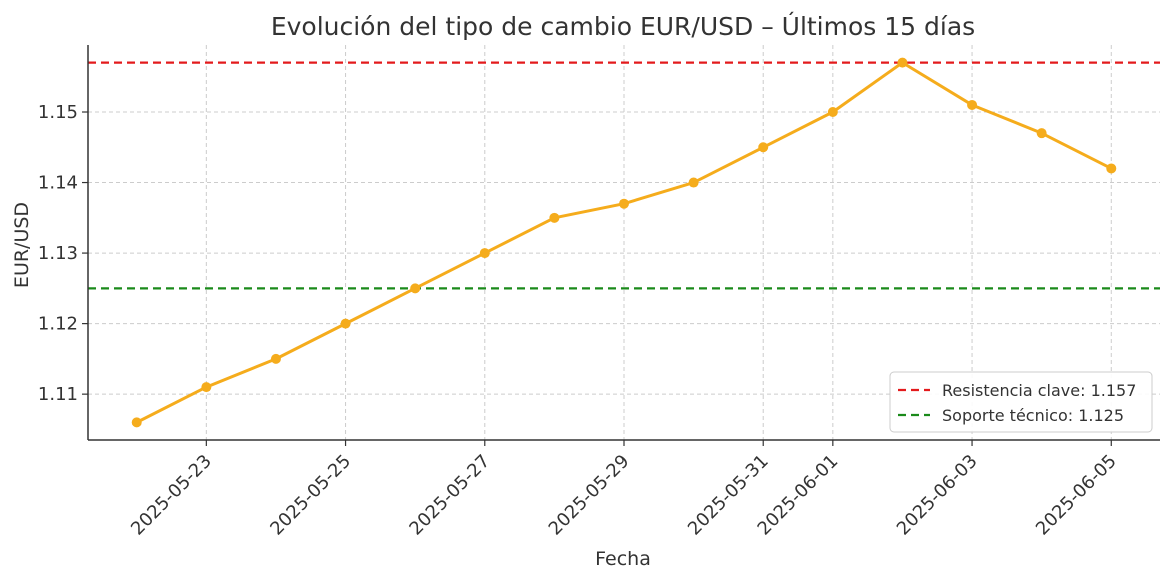  Describe the element at coordinates (171, 495) in the screenshot. I see `x-tick-label: 2025-05-23` at that location.